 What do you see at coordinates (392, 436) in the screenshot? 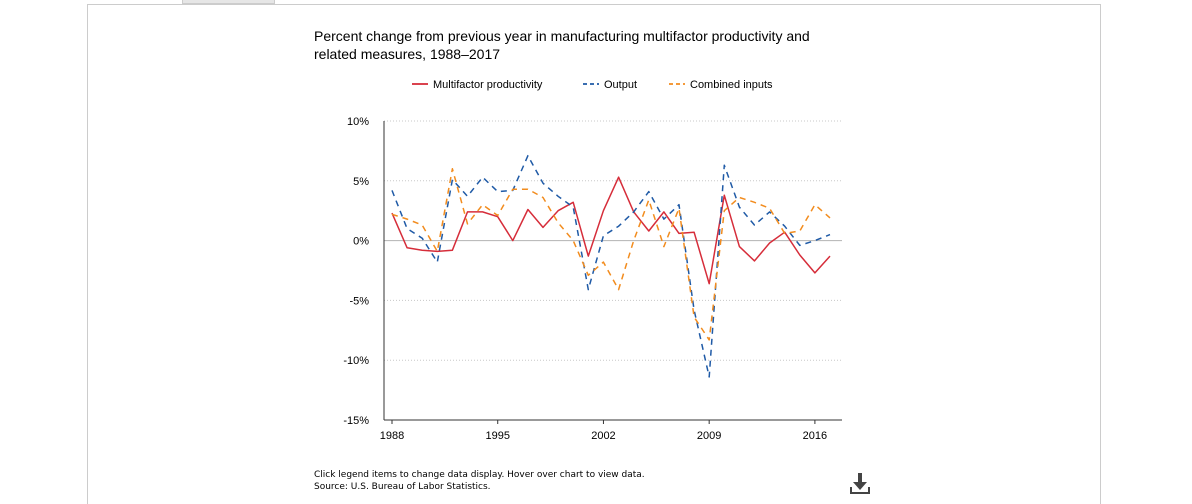
I see `x-tick-label: 1988` at bounding box center [392, 436].